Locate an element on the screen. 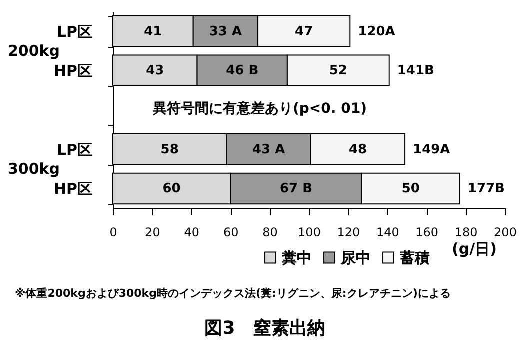  data-label: 58 is located at coordinates (169, 150).